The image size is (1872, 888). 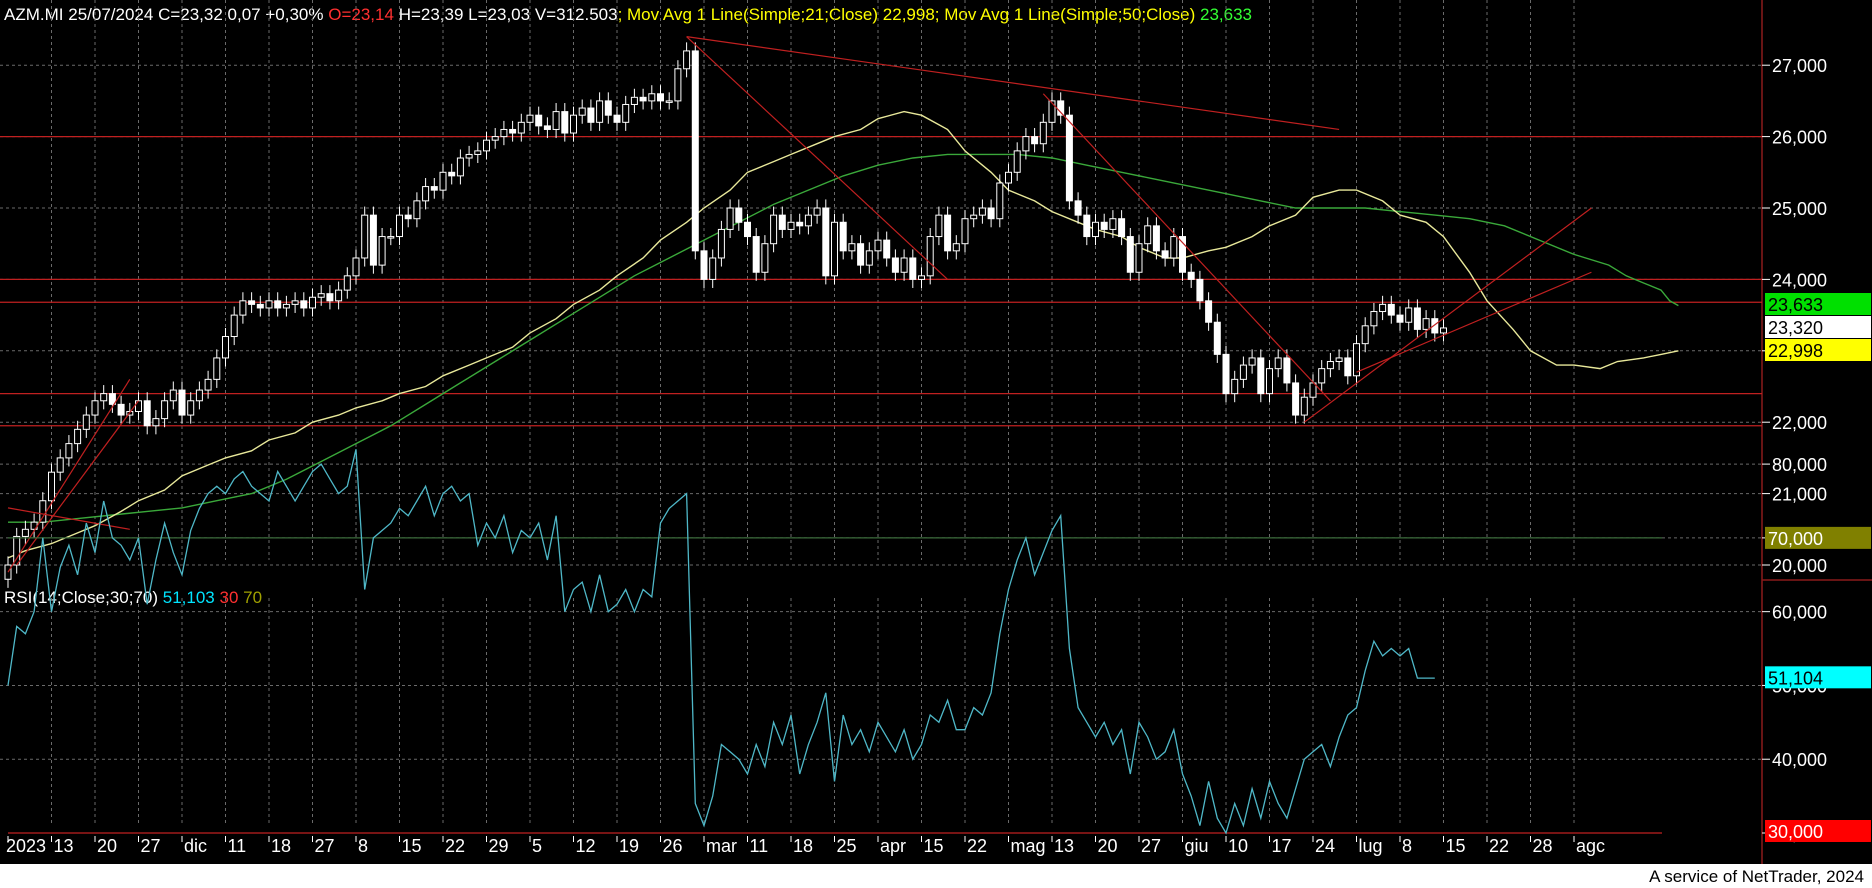 I want to click on y-tick-label: 20,000, so click(x=1799, y=566).